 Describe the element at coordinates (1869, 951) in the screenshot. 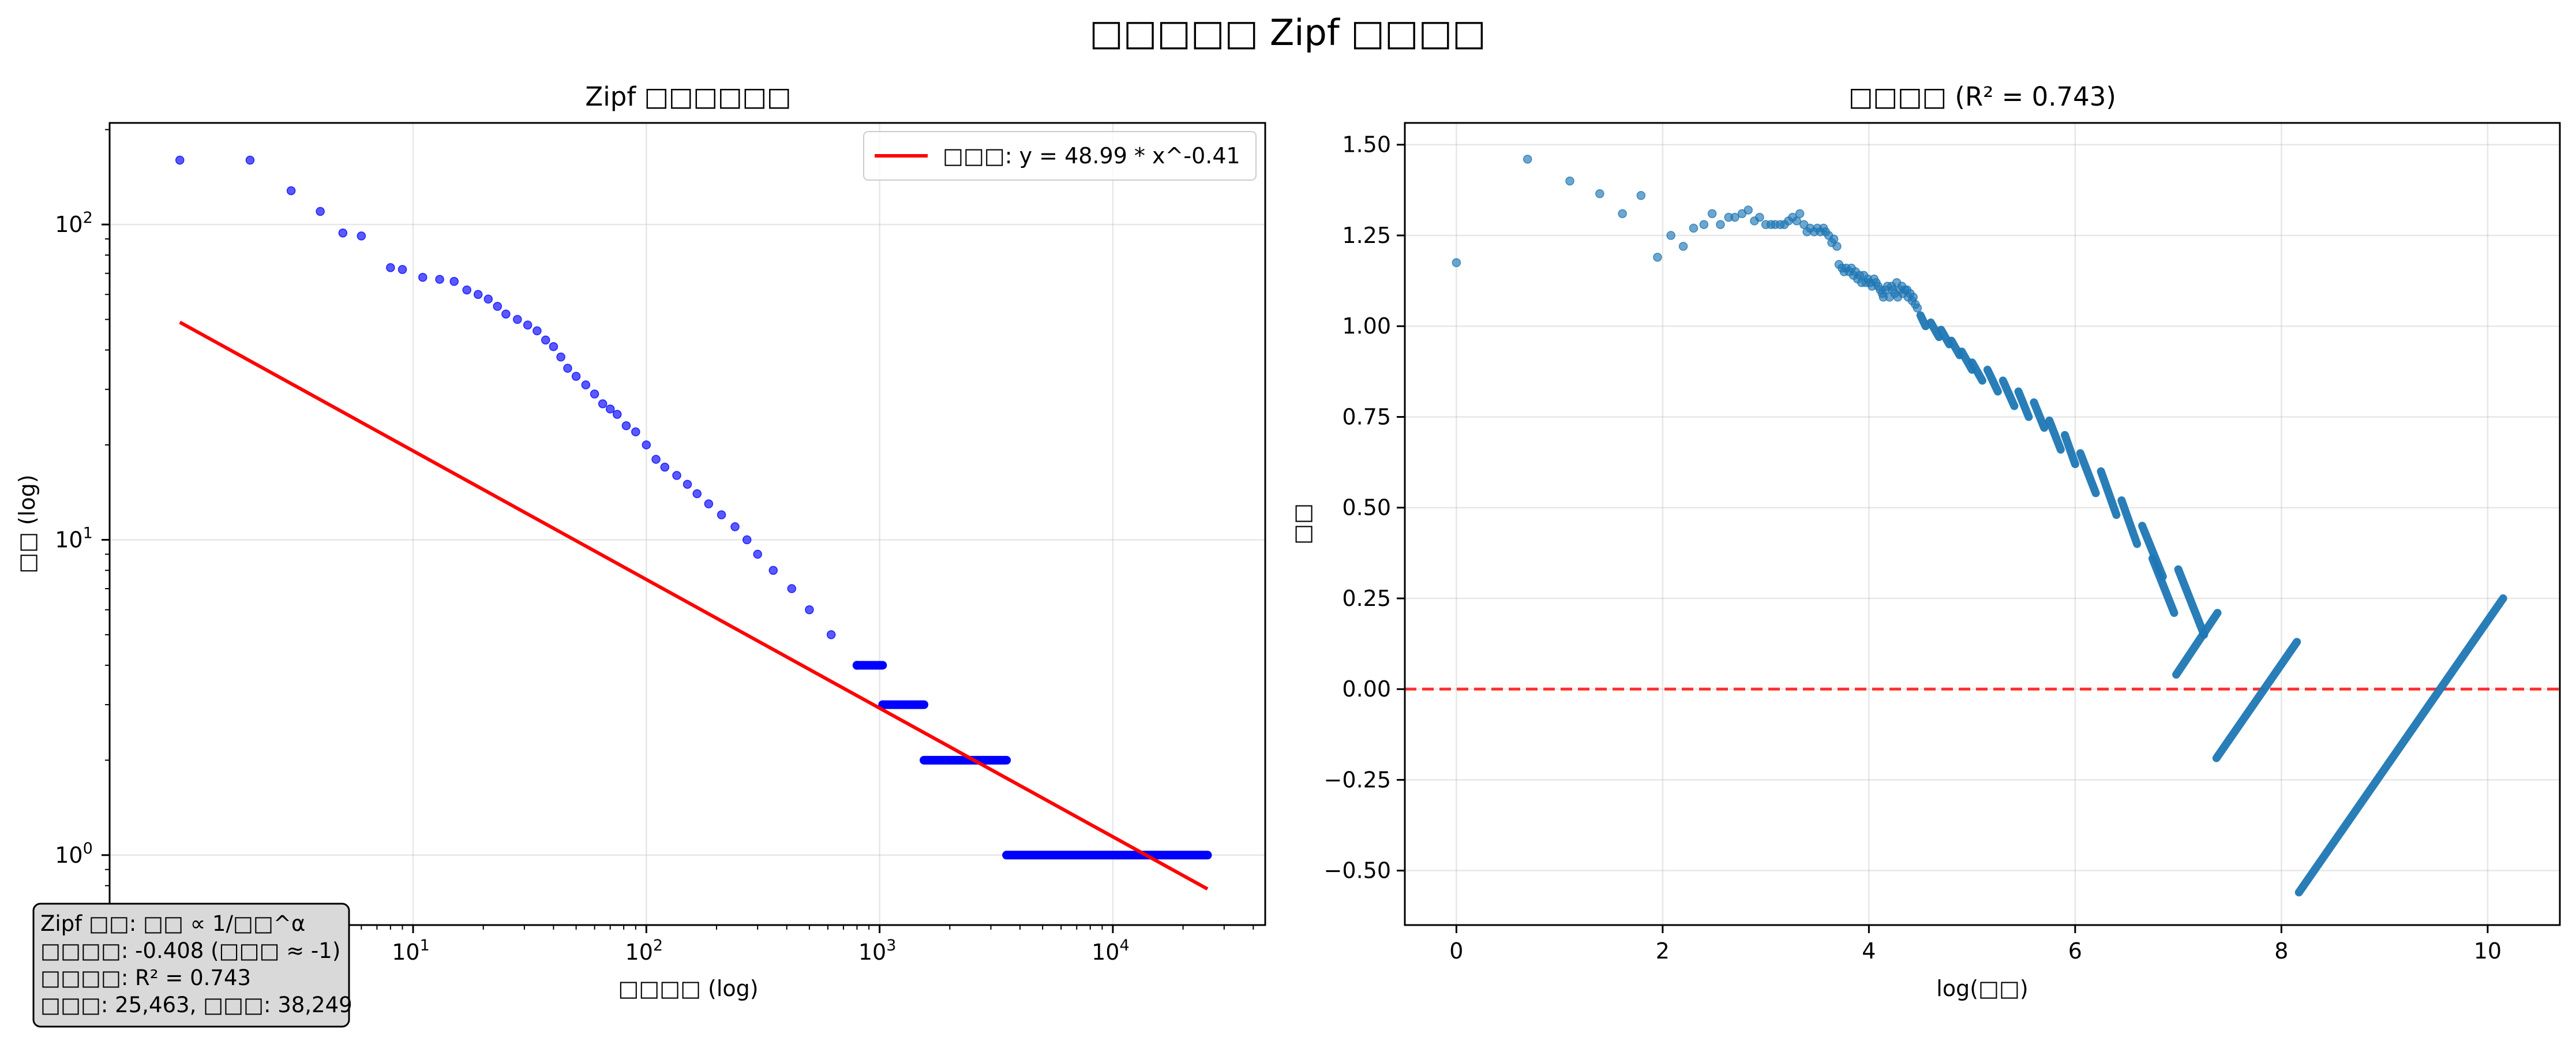

I see `right-x-tick-label: 4` at that location.